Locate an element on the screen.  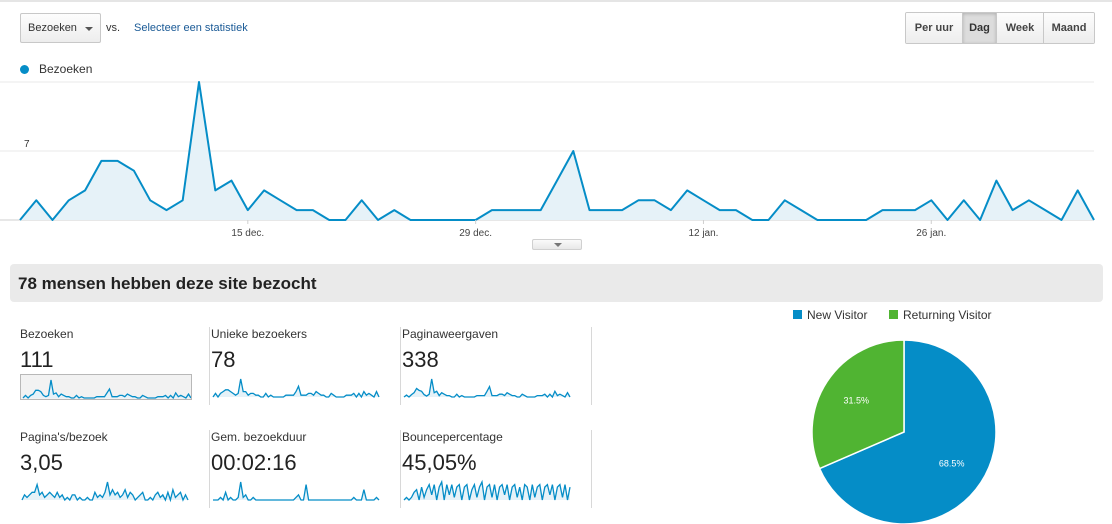
x-tick-label: 26 jan. is located at coordinates (931, 233).